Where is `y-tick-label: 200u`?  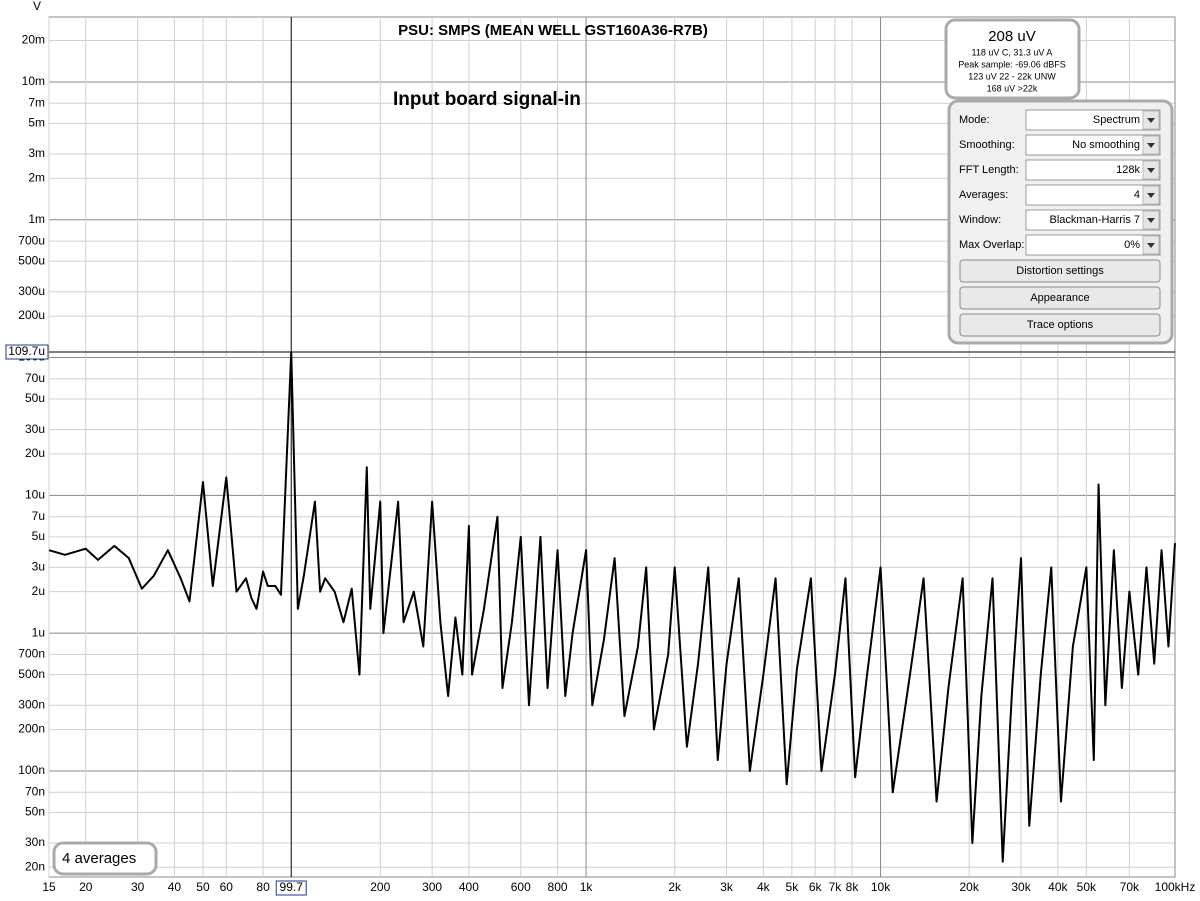 y-tick-label: 200u is located at coordinates (31, 315).